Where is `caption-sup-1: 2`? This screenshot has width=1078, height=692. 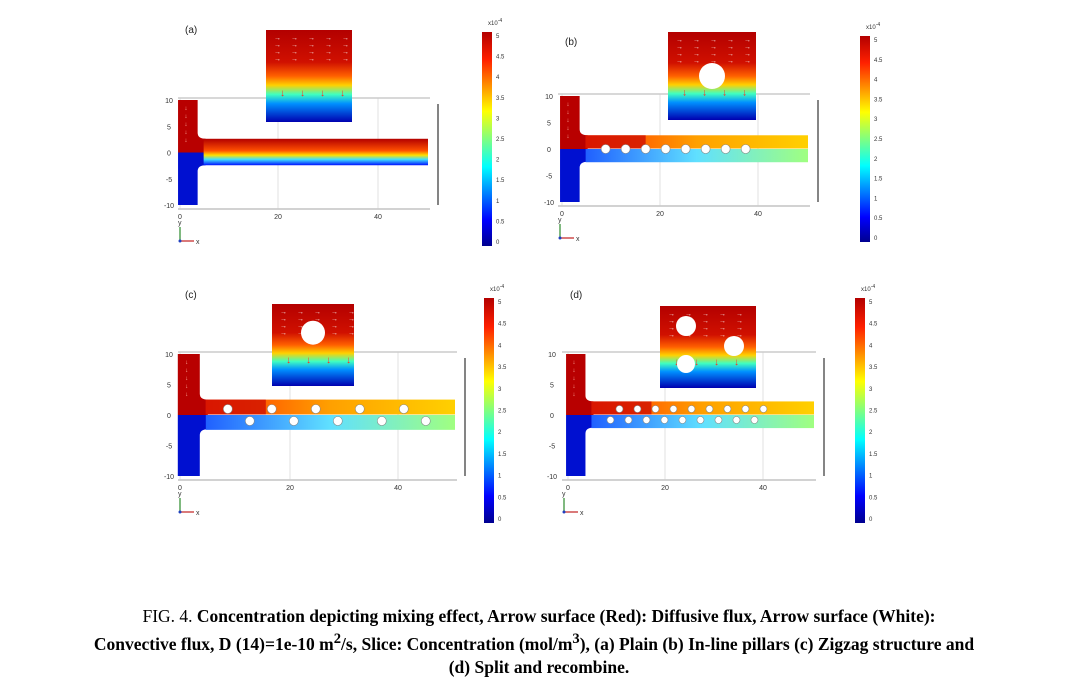
caption-sup-1: 2 is located at coordinates (337, 639).